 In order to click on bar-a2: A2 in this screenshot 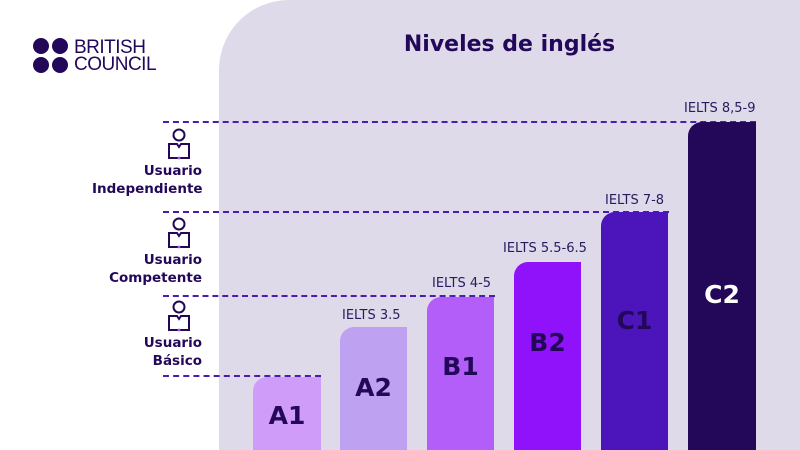, I will do `click(373, 388)`.